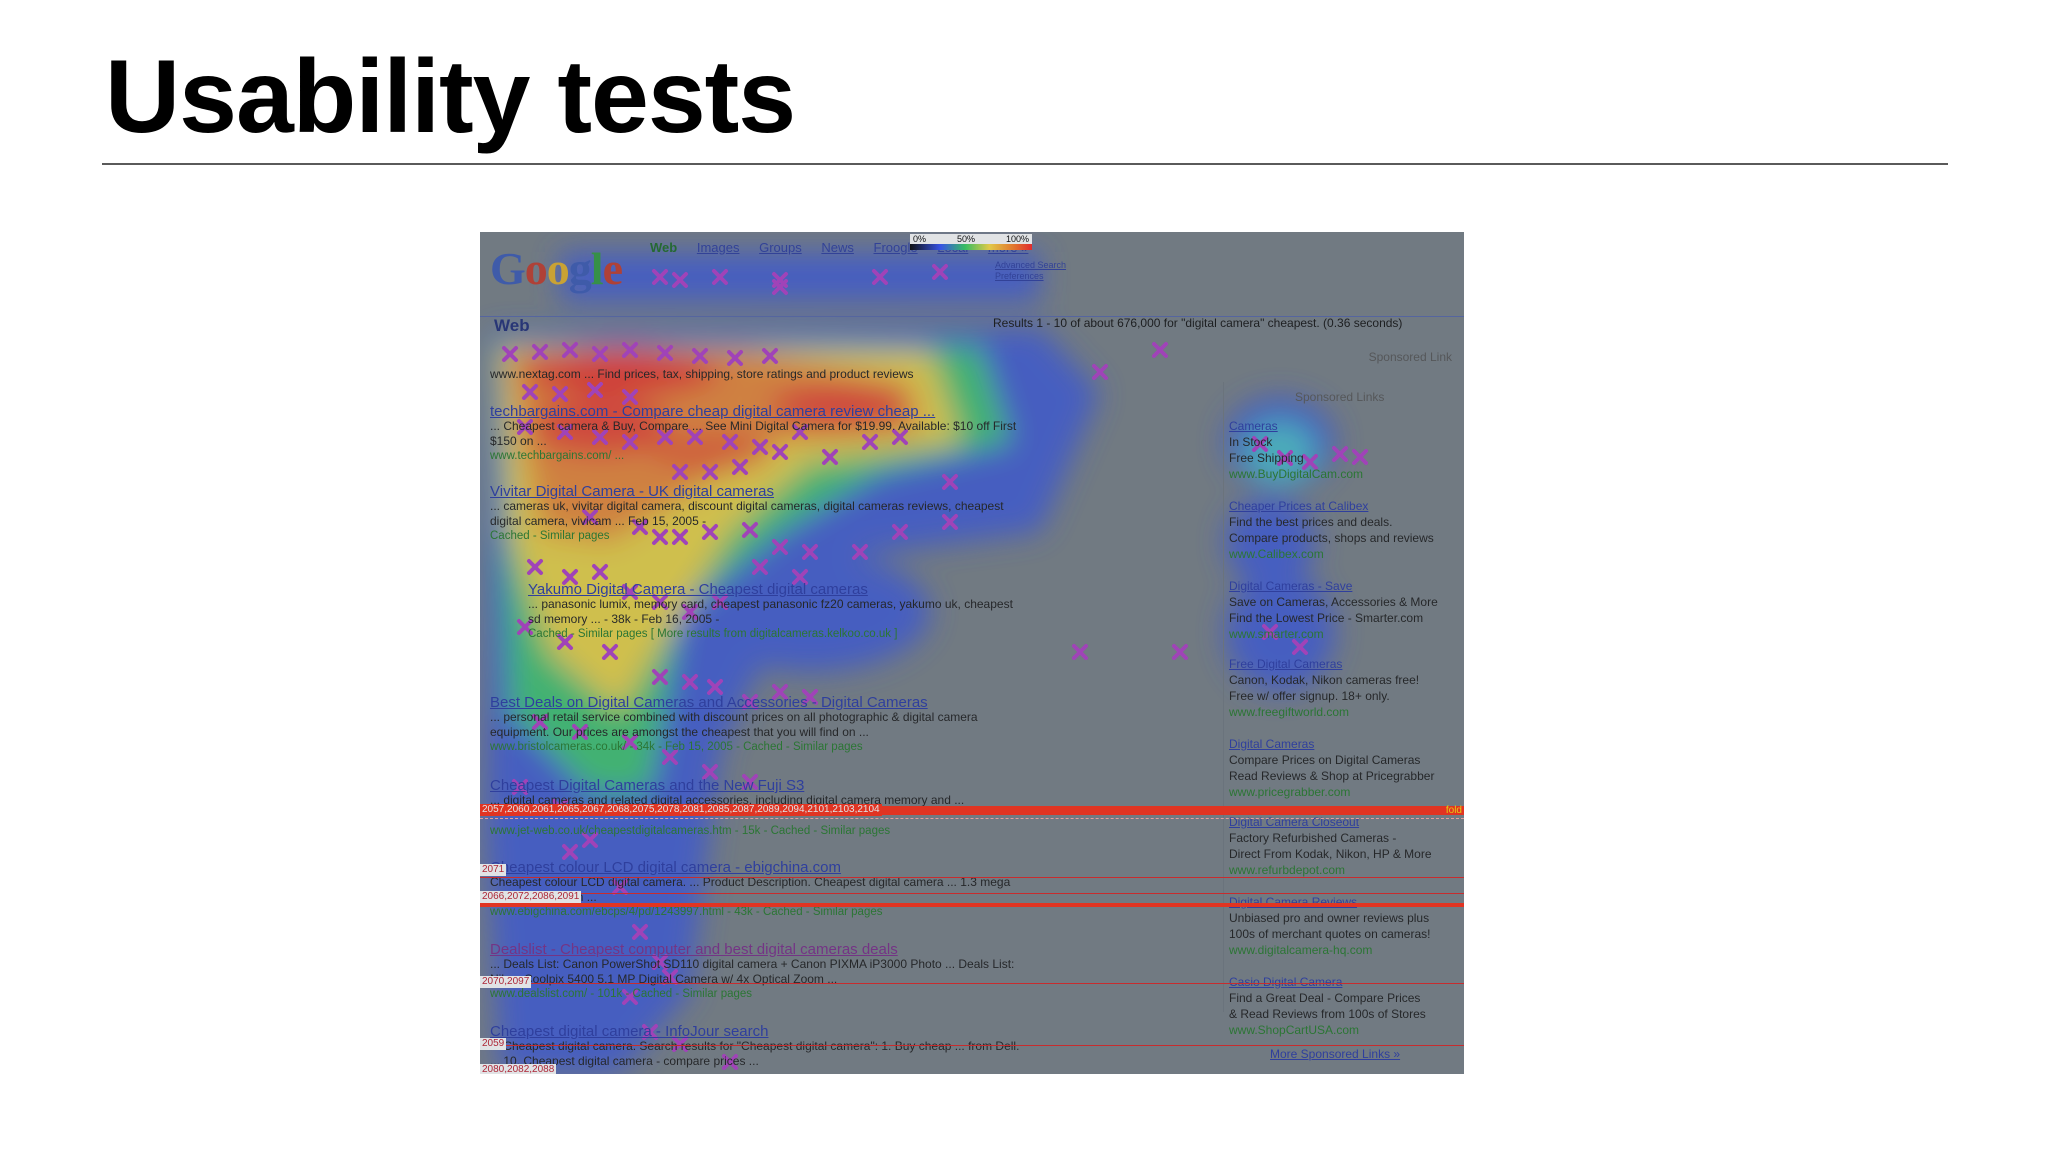 The image size is (2048, 1152). What do you see at coordinates (664, 247) in the screenshot?
I see `tab-web: Web` at bounding box center [664, 247].